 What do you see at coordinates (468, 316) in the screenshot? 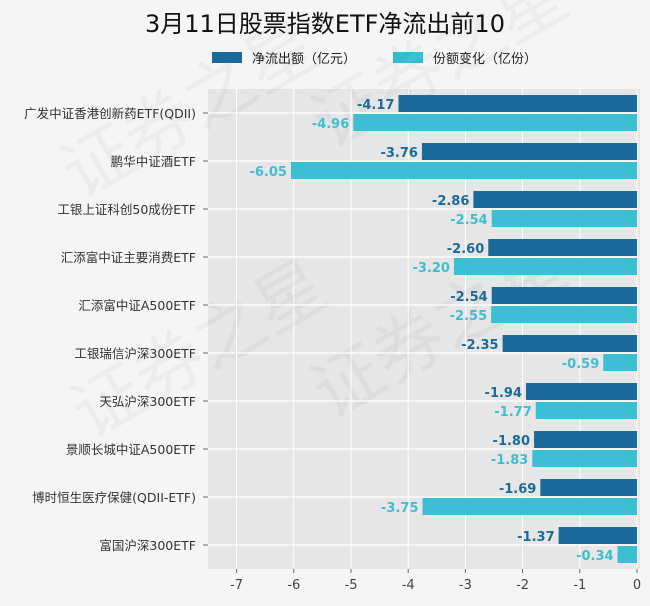
I see `data-label: -2.55` at bounding box center [468, 316].